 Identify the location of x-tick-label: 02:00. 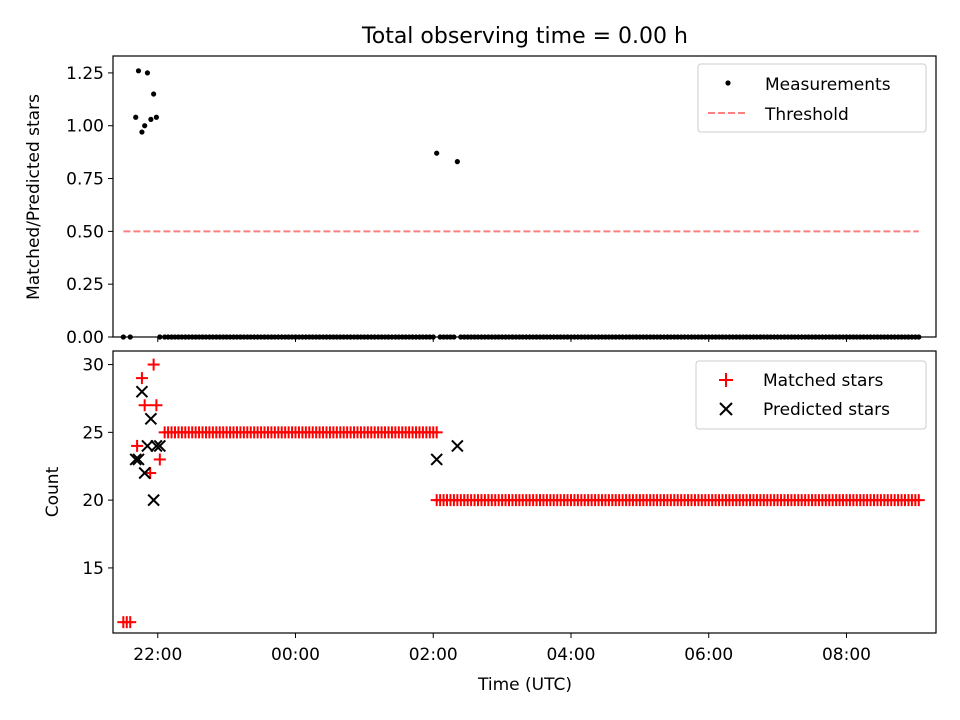
(433, 655).